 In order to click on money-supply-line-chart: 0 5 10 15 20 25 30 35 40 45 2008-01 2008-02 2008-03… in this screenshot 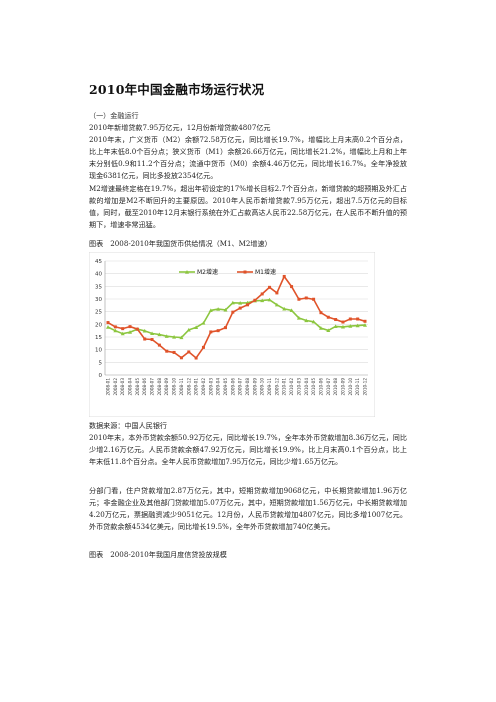, I will do `click(232, 334)`.